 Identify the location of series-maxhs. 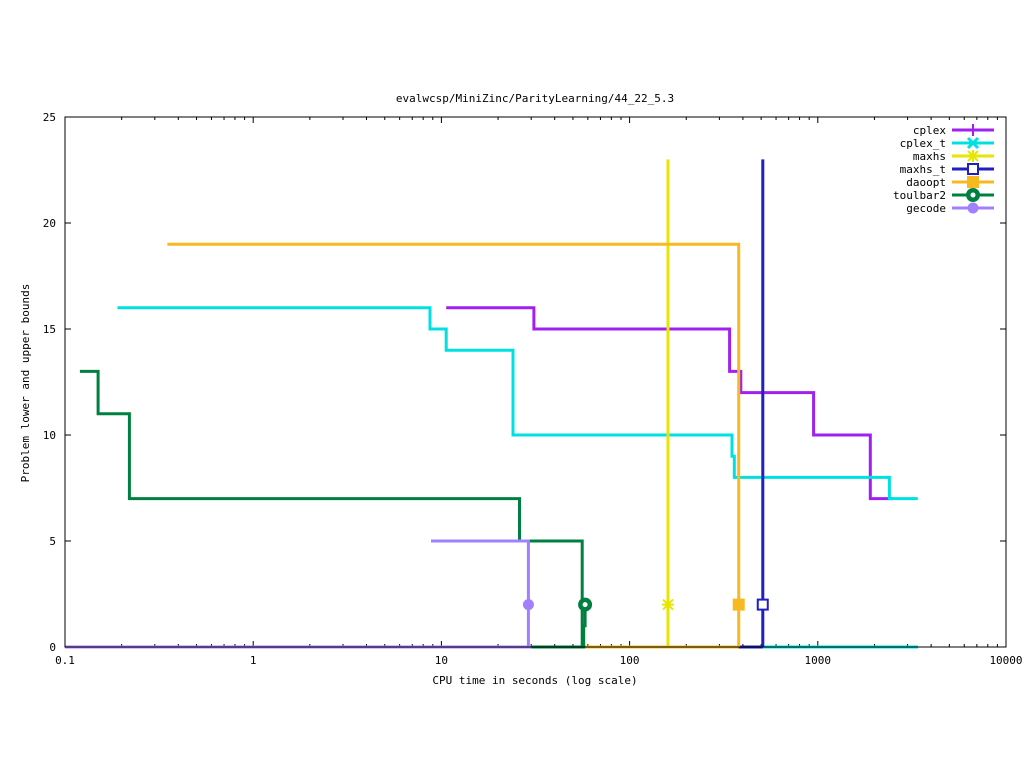
(668, 403).